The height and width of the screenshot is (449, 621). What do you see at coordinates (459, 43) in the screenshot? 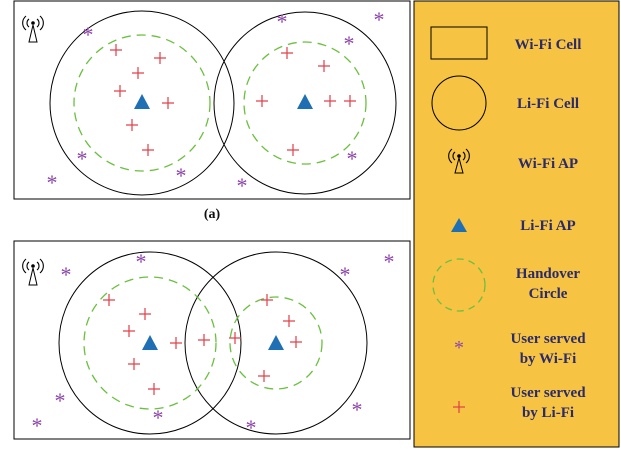
I see `wifi-cell-rectangle-icon` at bounding box center [459, 43].